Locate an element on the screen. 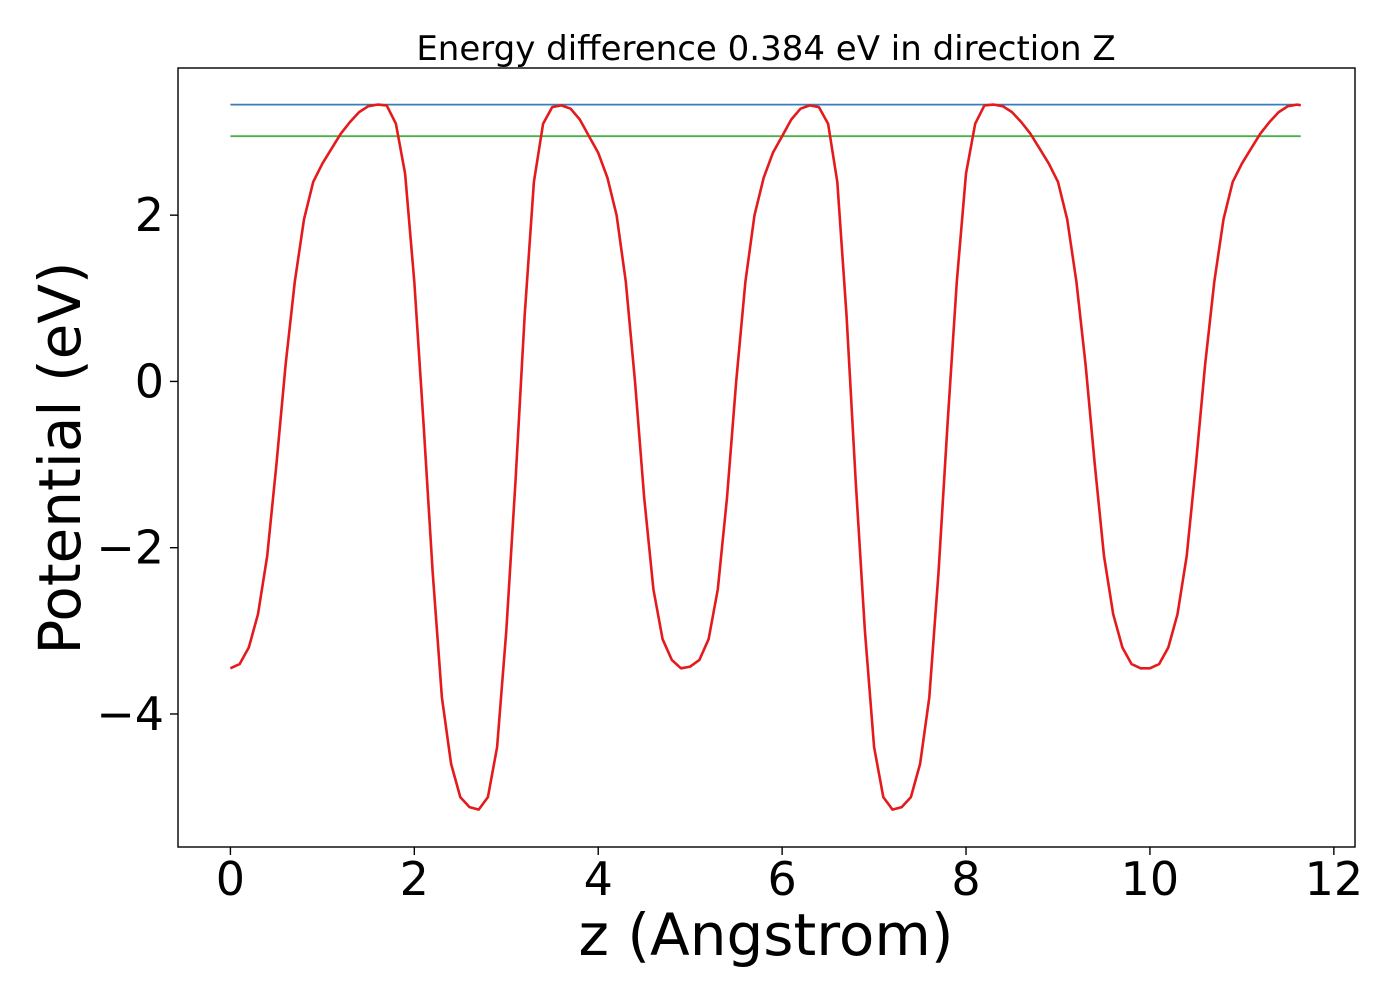 This screenshot has width=1400, height=1000. x-axis-label: z (Angstrom) is located at coordinates (766, 935).